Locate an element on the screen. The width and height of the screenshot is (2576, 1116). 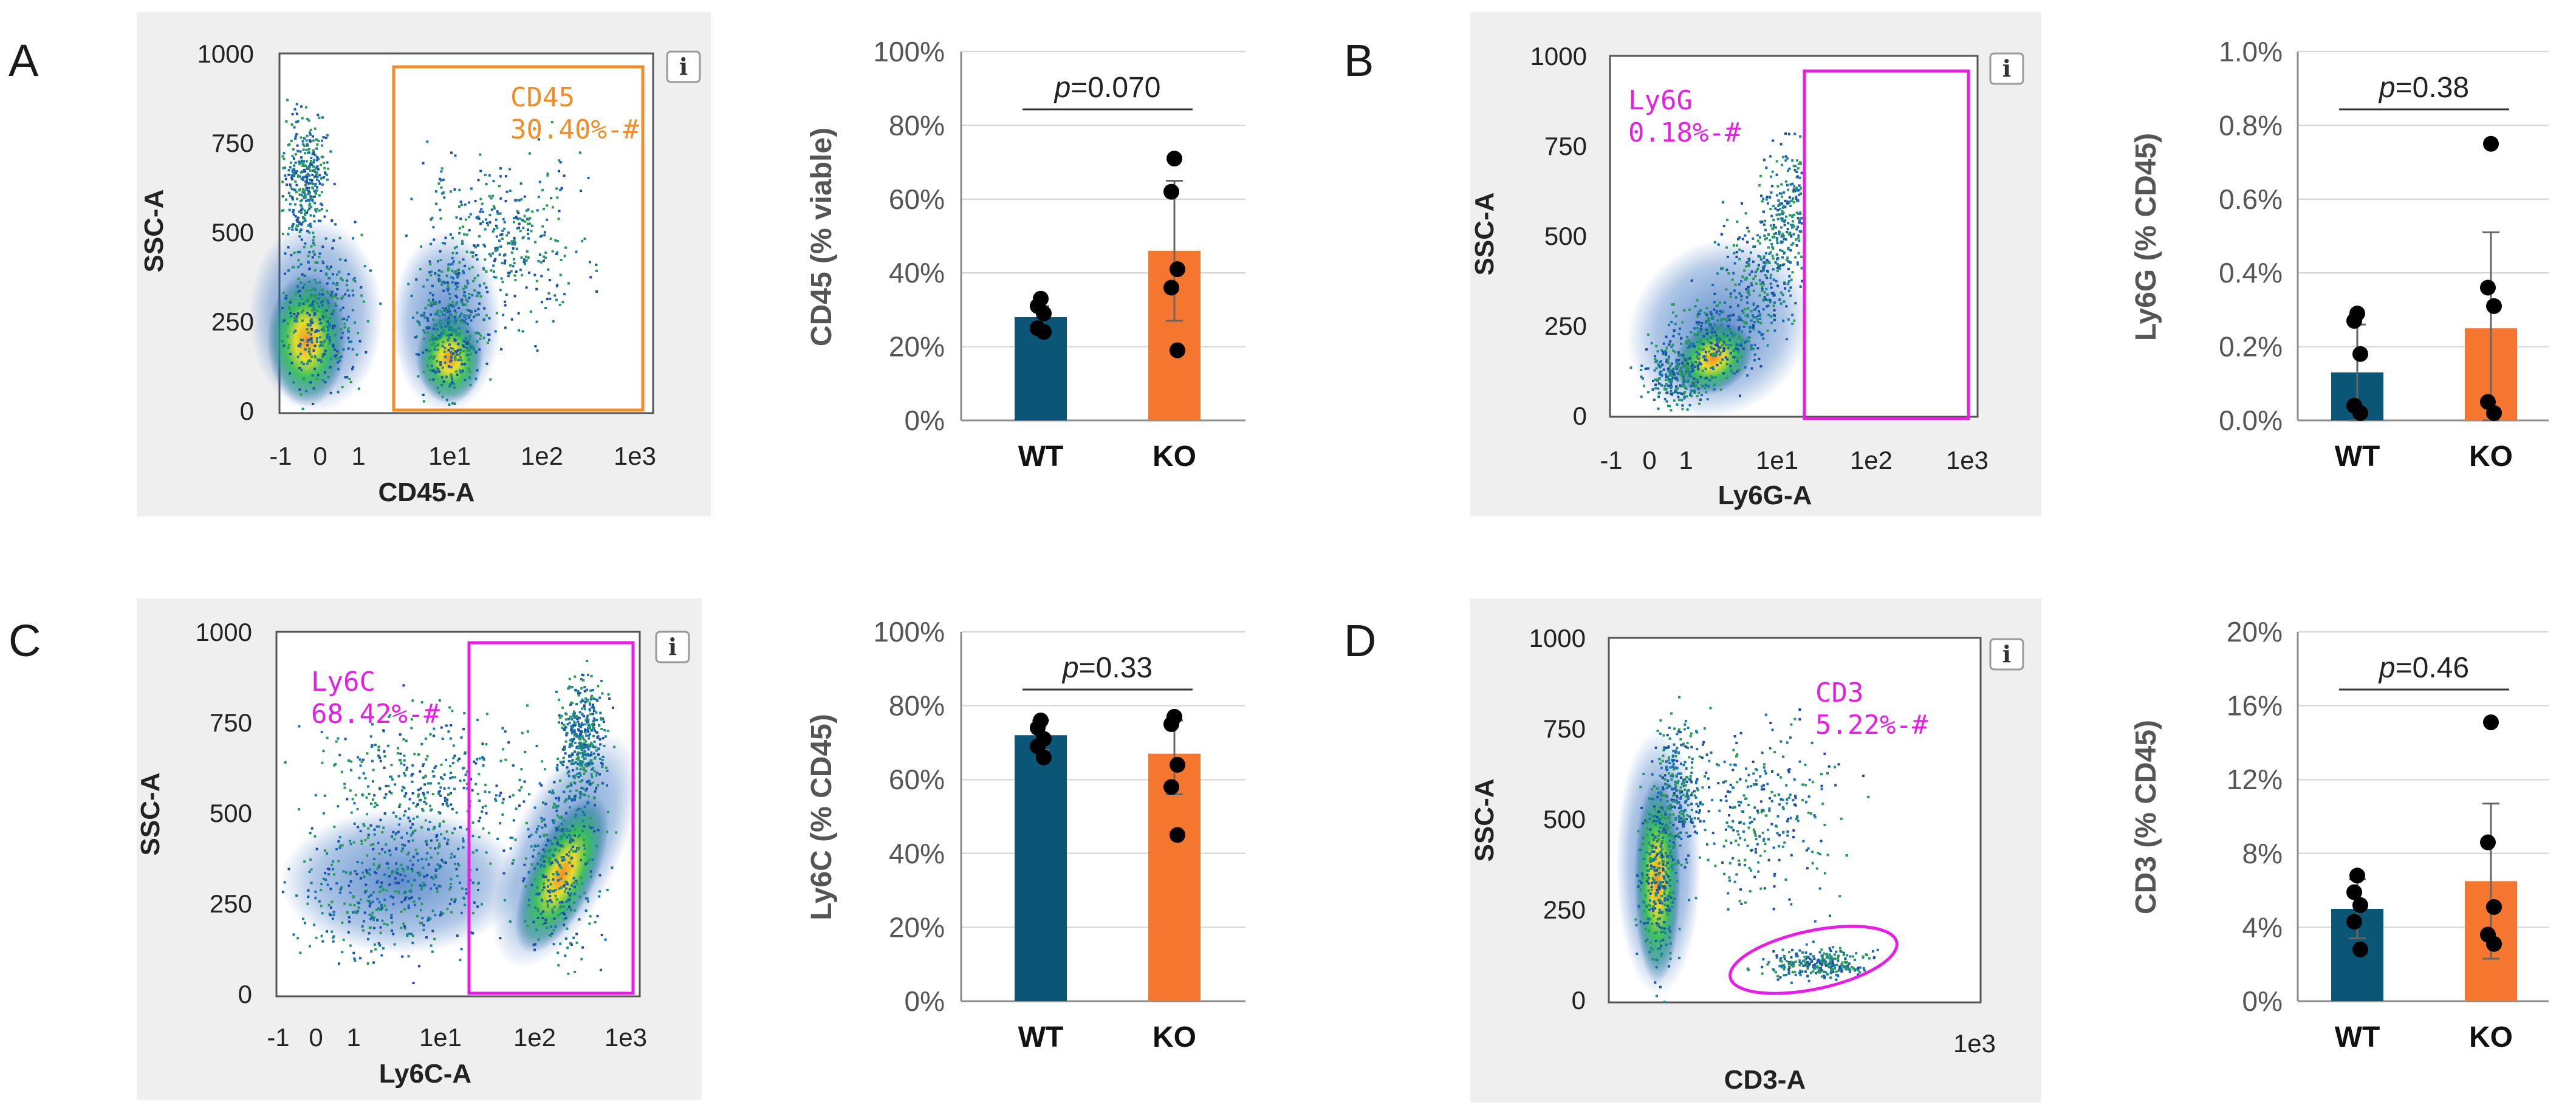
gate-rectangle-b is located at coordinates (1886, 244).